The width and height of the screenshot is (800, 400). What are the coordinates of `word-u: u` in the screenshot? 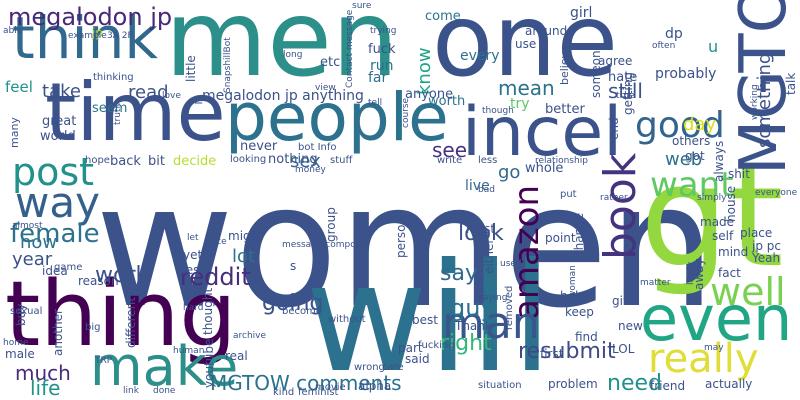 It's located at (713, 46).